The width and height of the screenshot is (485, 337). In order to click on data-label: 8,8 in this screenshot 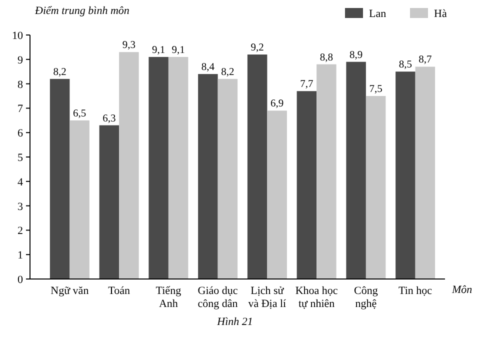, I will do `click(326, 58)`.